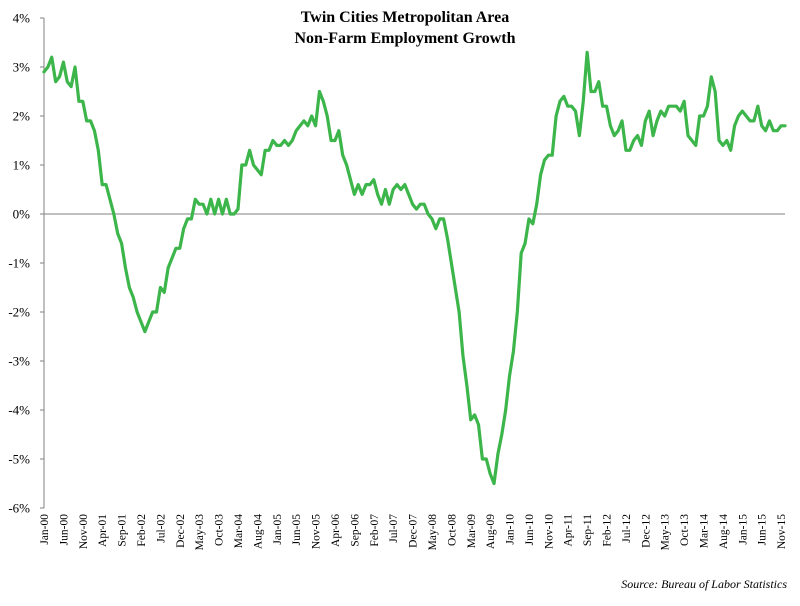 This screenshot has width=800, height=606. Describe the element at coordinates (666, 532) in the screenshot. I see `x-tick-label: May-13` at that location.